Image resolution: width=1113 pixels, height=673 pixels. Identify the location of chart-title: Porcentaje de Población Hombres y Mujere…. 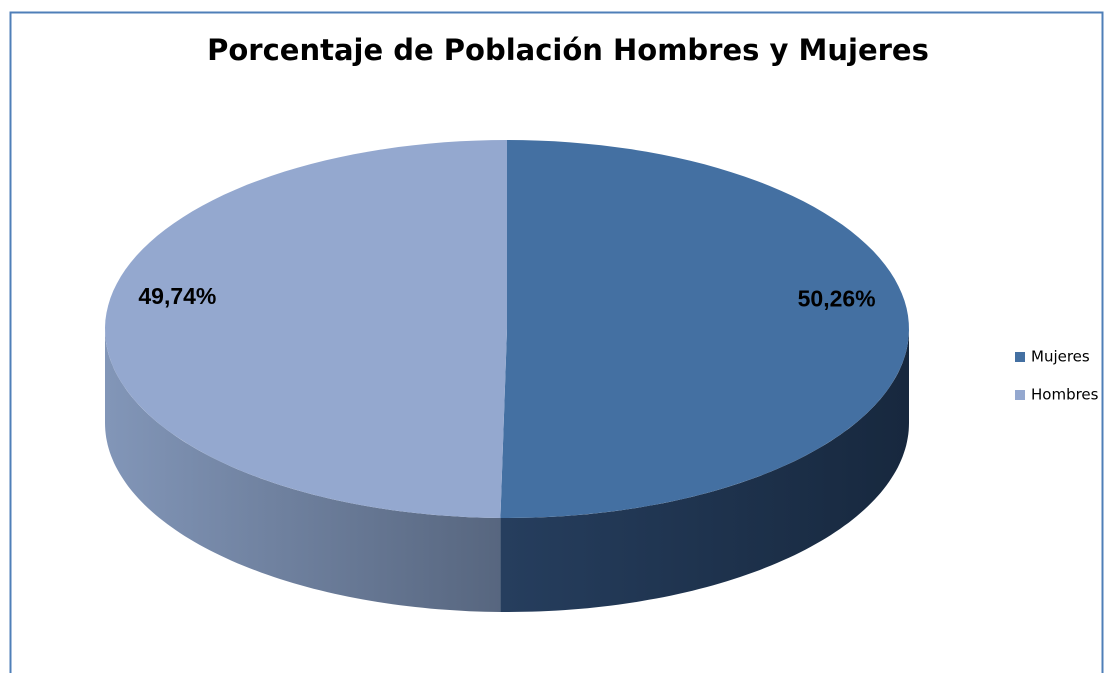
(568, 50).